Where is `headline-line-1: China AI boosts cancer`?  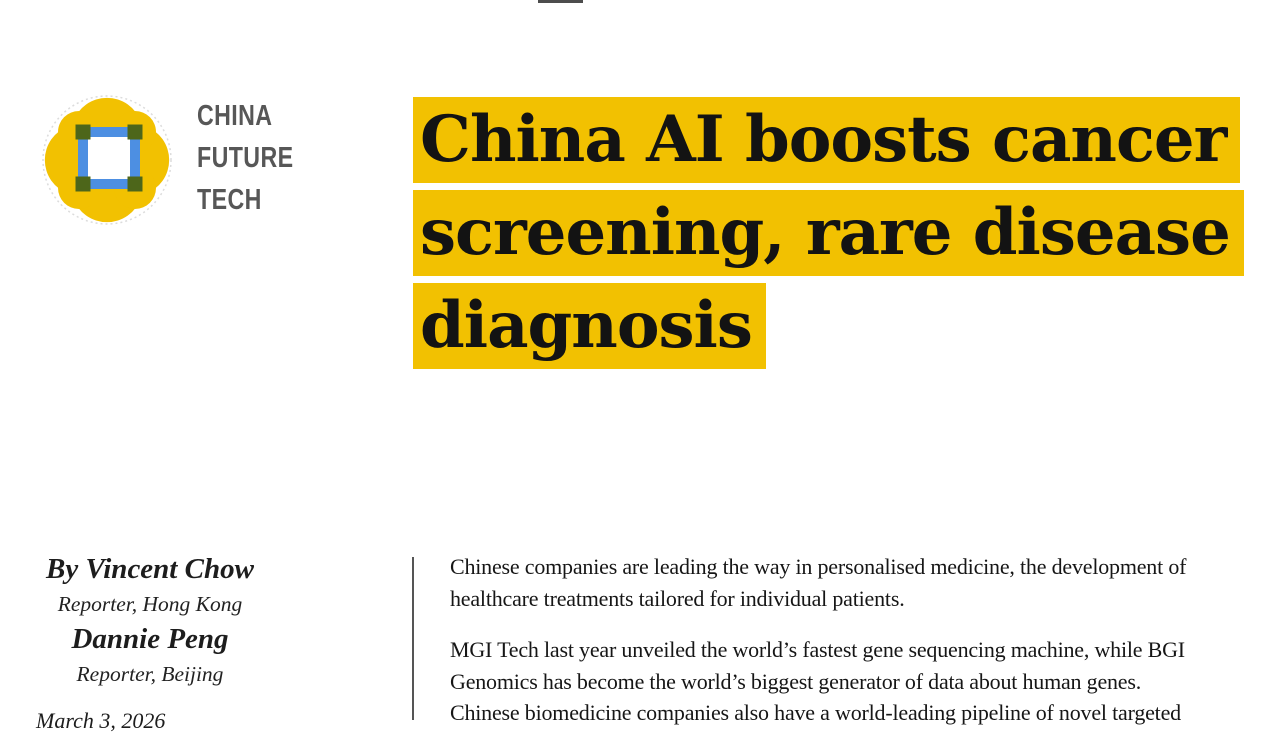 headline-line-1: China AI boosts cancer is located at coordinates (833, 140).